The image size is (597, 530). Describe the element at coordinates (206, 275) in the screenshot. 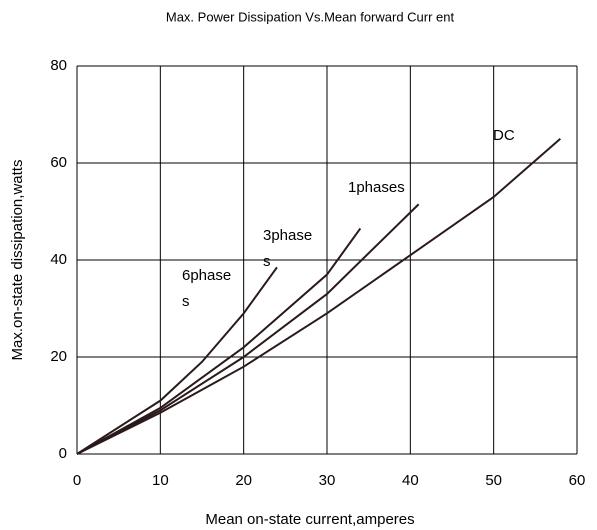

I see `series-label: 6phase` at that location.